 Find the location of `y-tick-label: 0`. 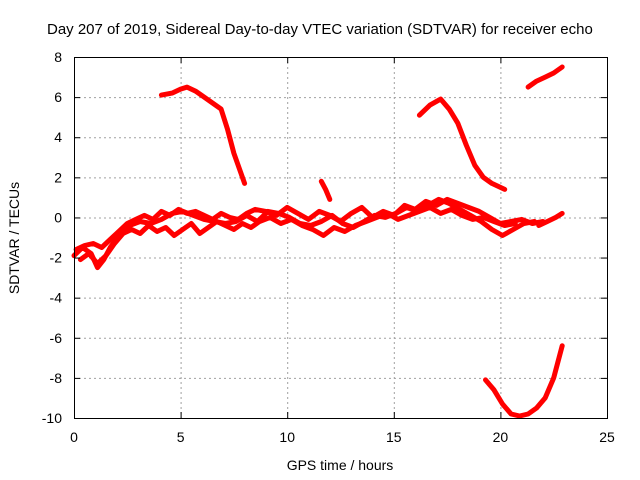

y-tick-label: 0 is located at coordinates (58, 217).